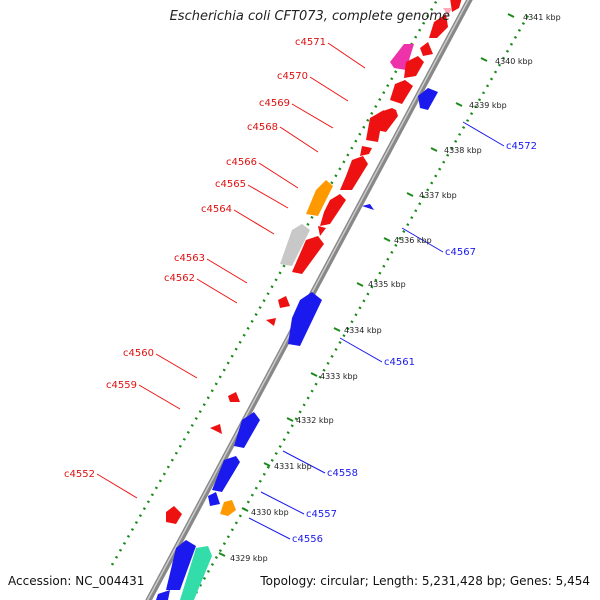 The image size is (600, 600). What do you see at coordinates (315, 420) in the screenshot?
I see `scale-label: 4332 kbp` at bounding box center [315, 420].